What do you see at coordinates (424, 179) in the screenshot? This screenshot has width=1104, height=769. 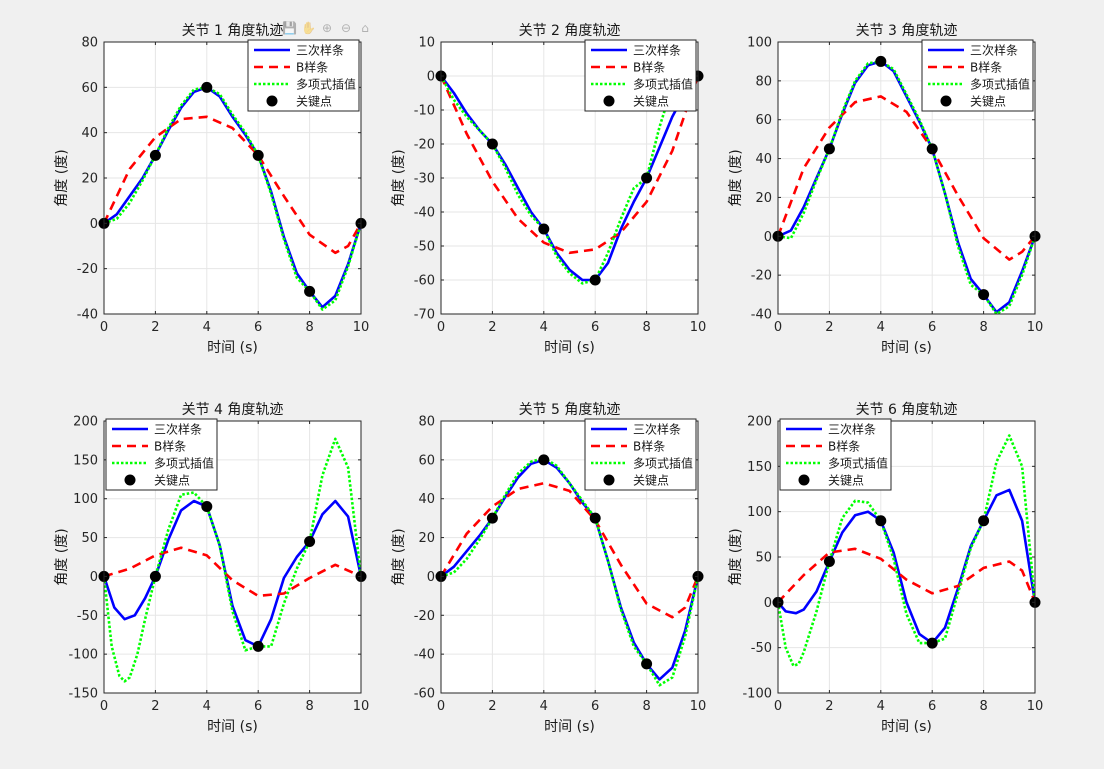 I see `y-tick-label: -30` at bounding box center [424, 179].